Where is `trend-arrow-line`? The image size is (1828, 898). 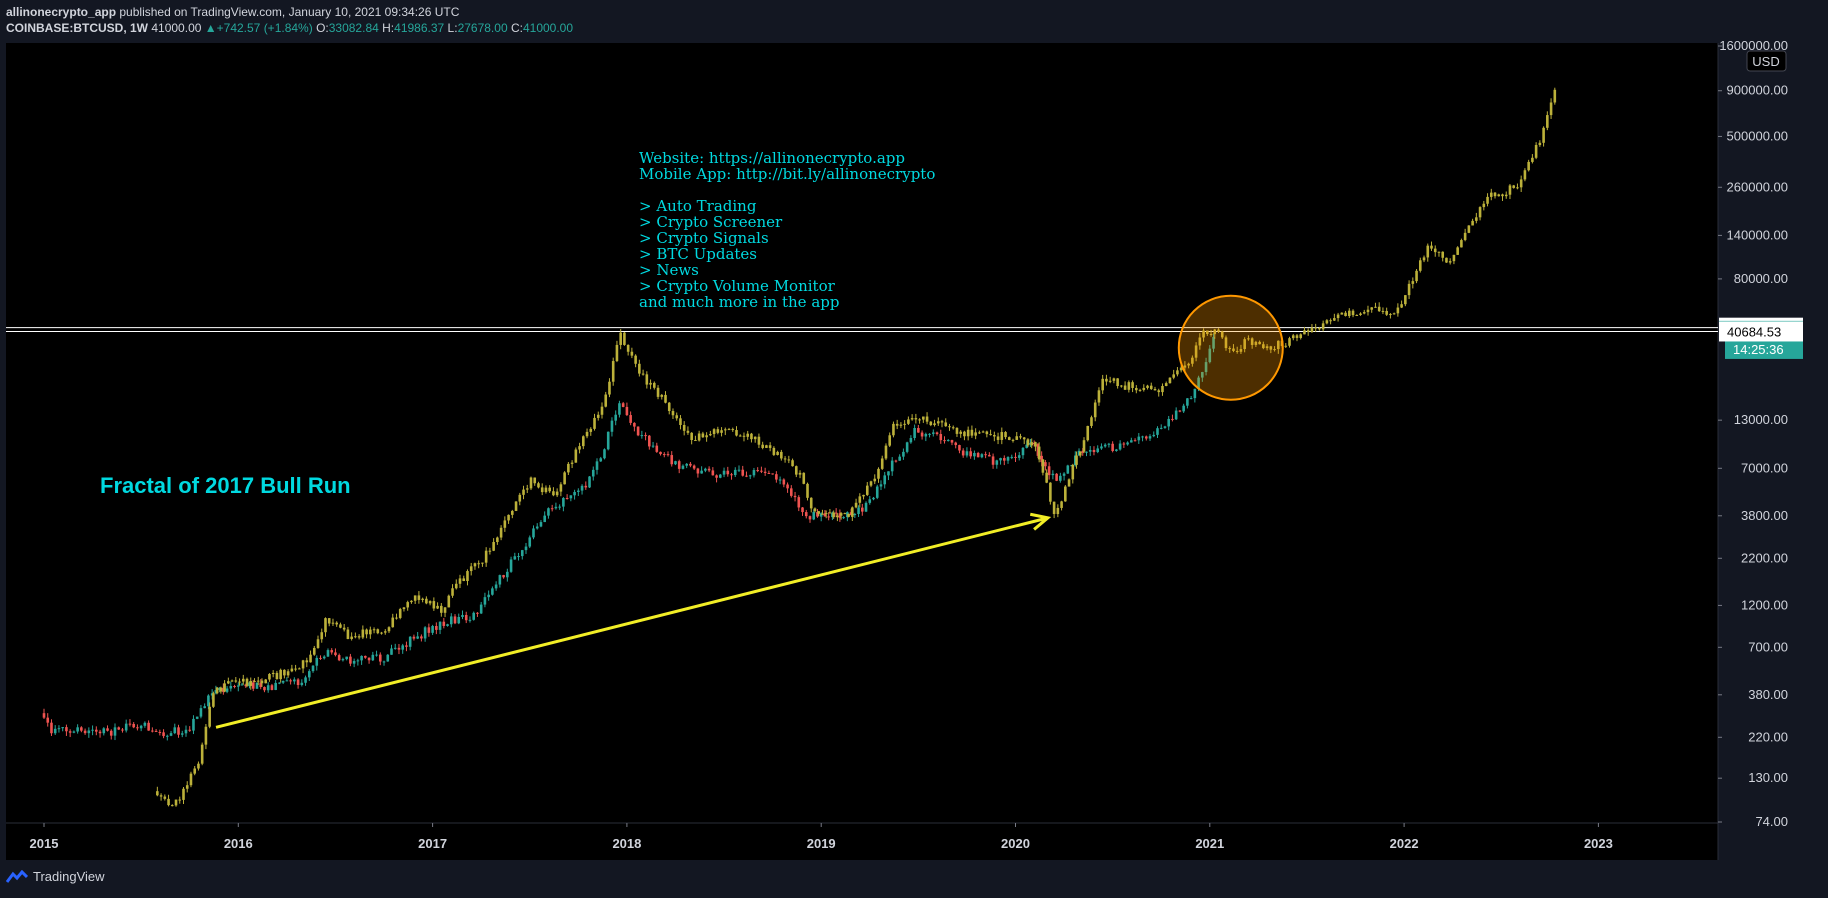
trend-arrow-line is located at coordinates (632, 622).